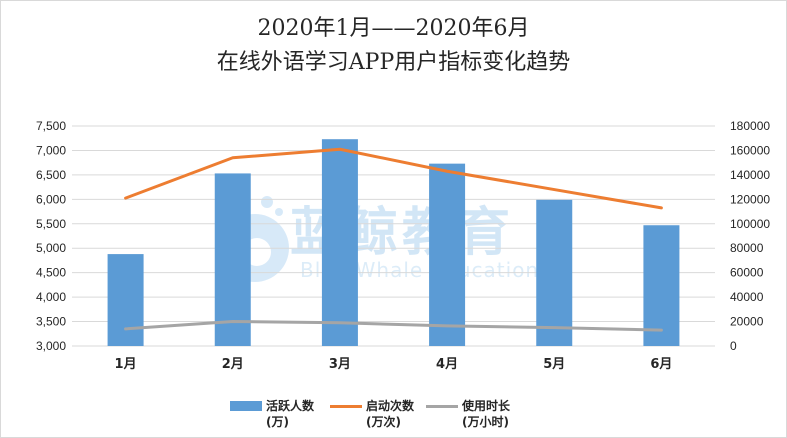 Image resolution: width=787 pixels, height=438 pixels. I want to click on x-category-label: 5月, so click(554, 364).